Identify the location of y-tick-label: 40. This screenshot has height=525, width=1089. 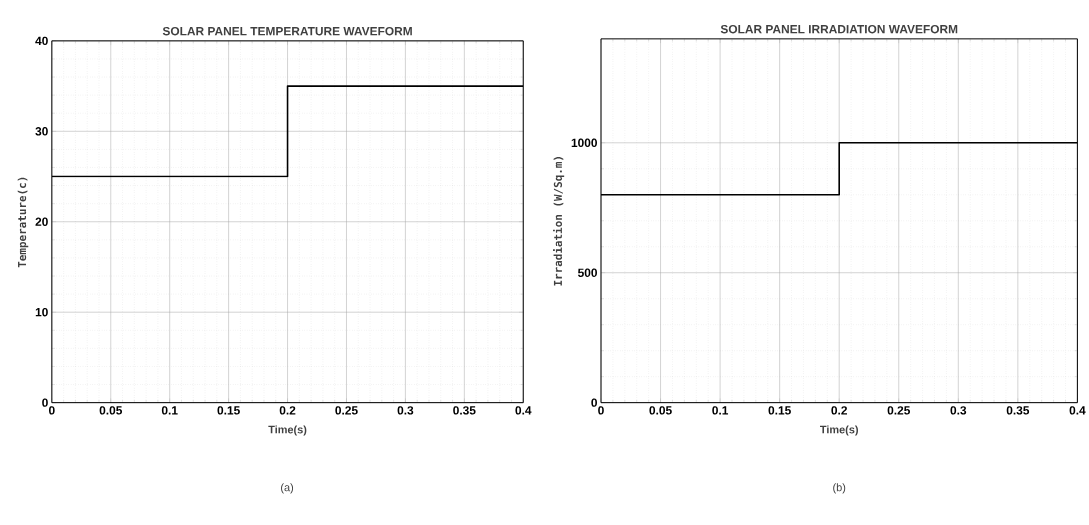
(41, 40).